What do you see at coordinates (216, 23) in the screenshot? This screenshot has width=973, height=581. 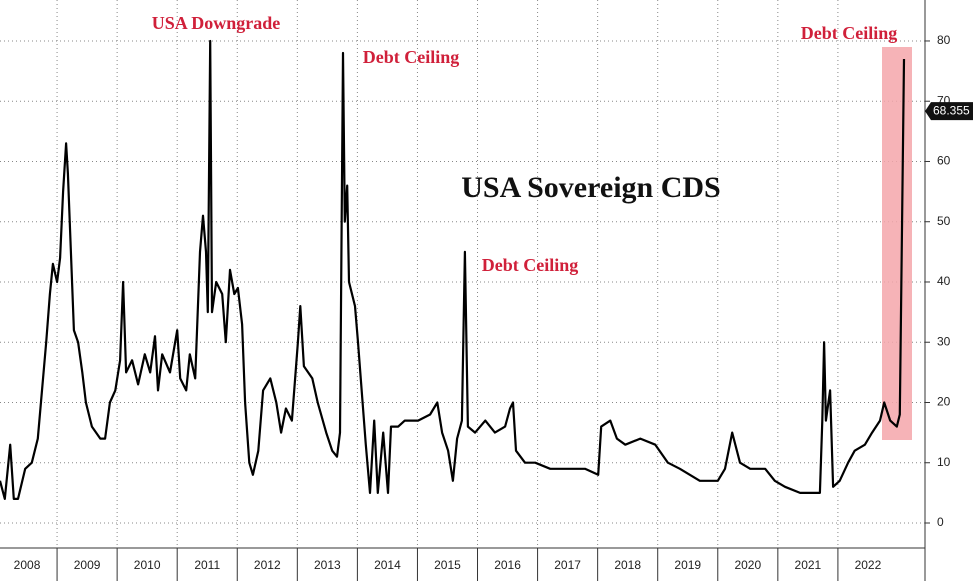 I see `annotation: USA Downgrade` at bounding box center [216, 23].